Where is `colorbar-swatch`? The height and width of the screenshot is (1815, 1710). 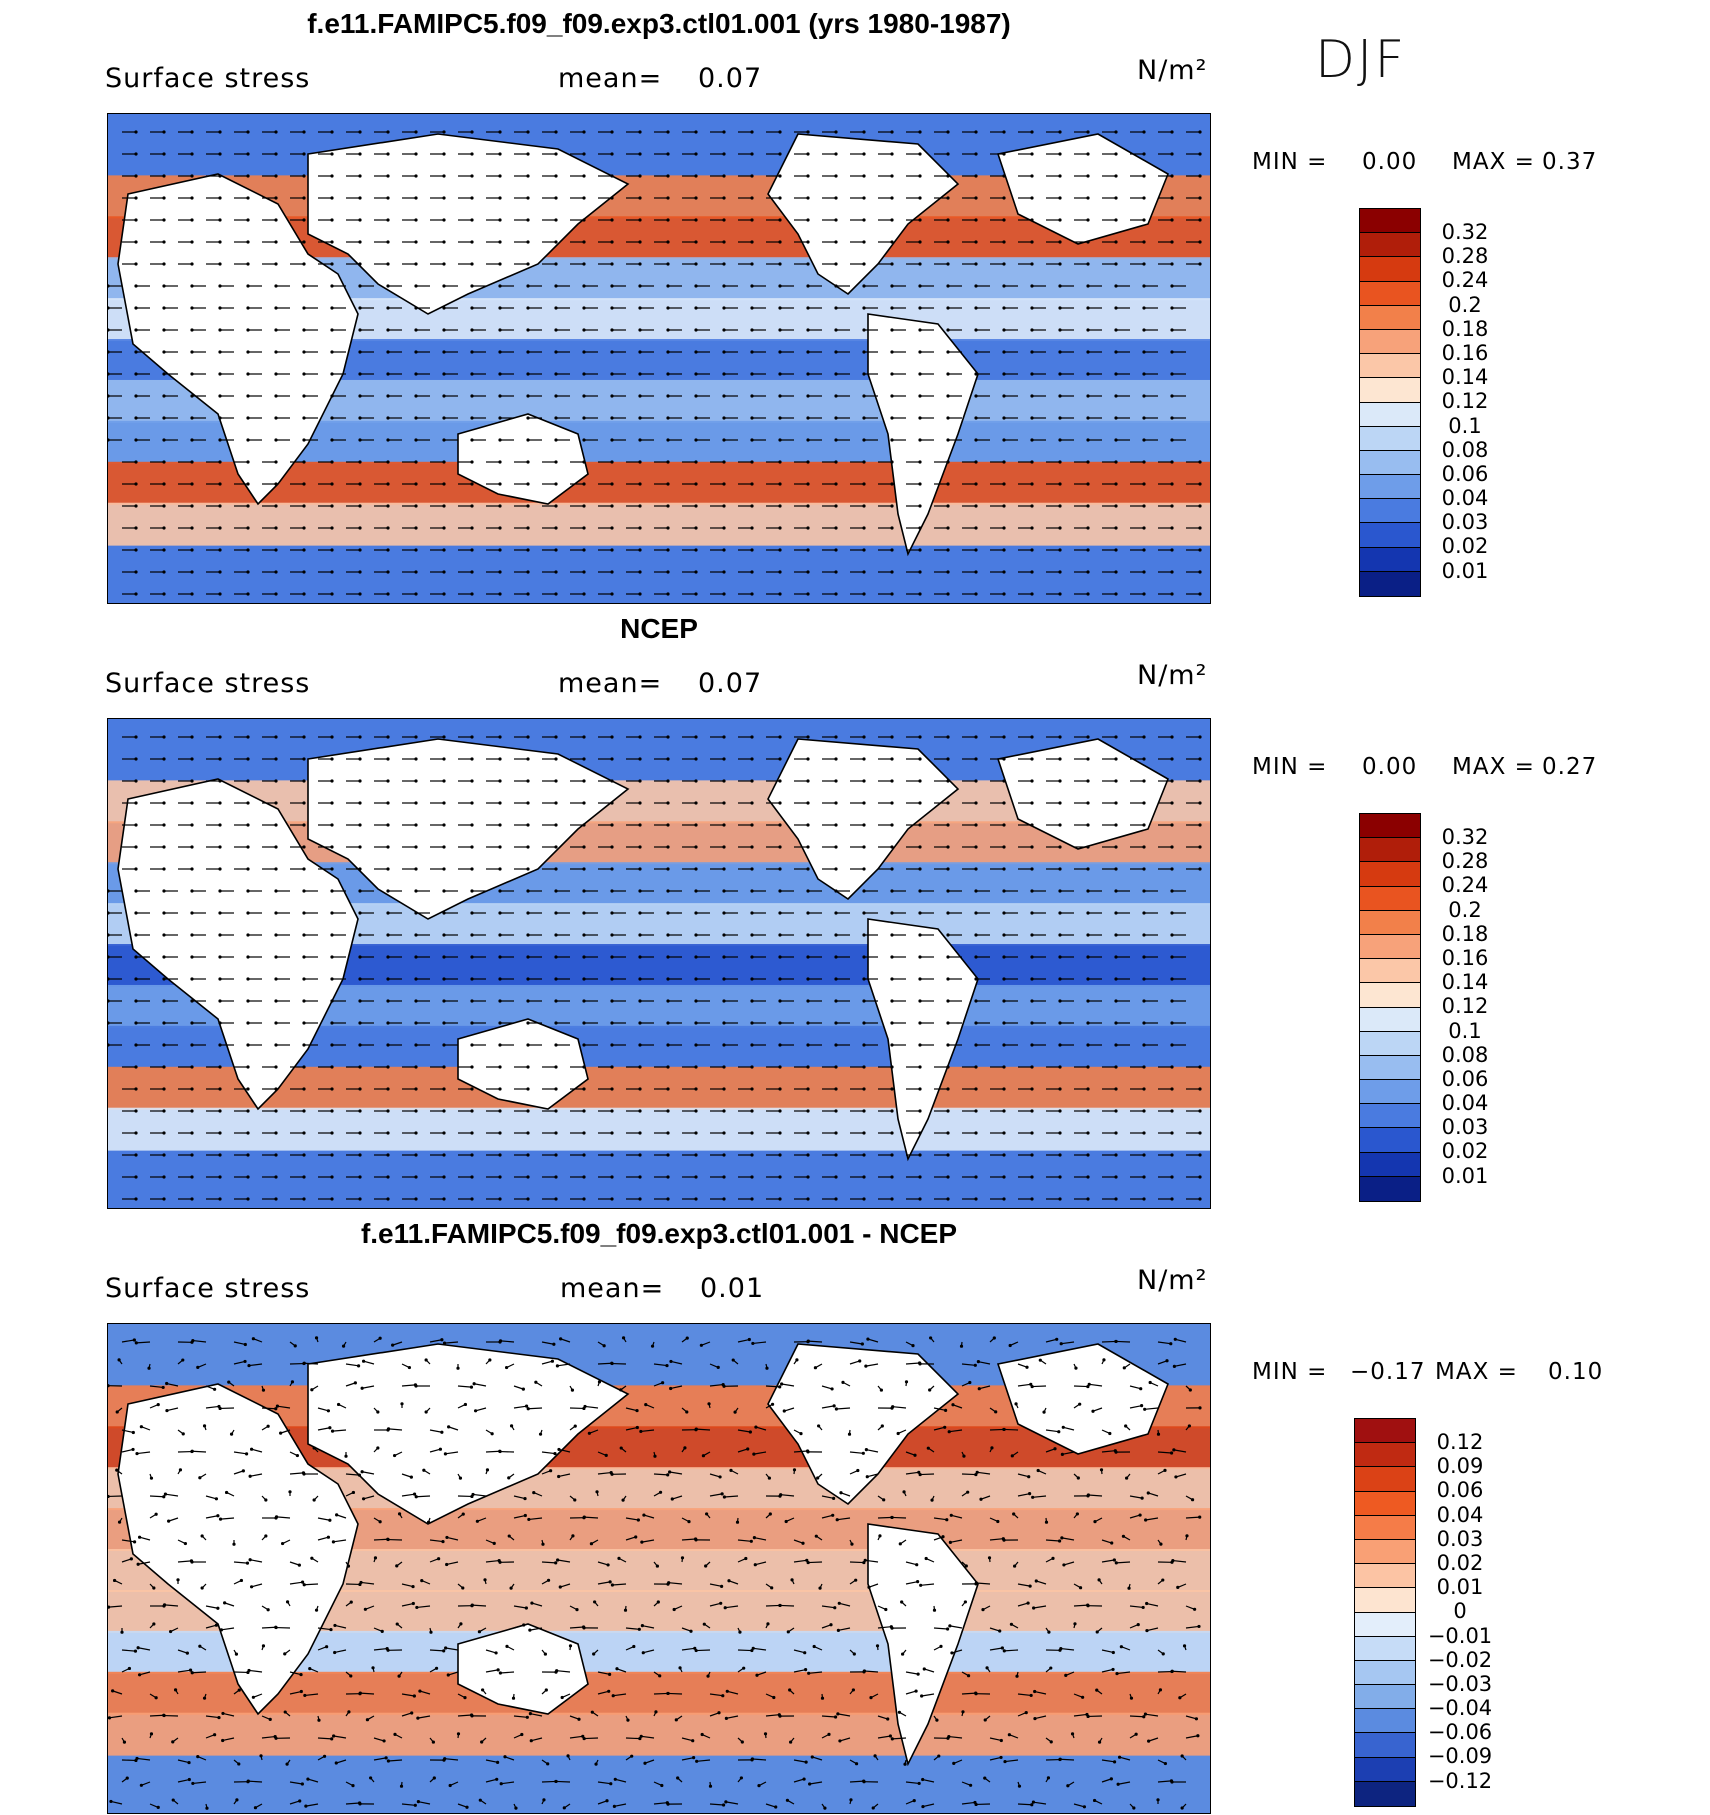
colorbar-swatch is located at coordinates (1390, 511).